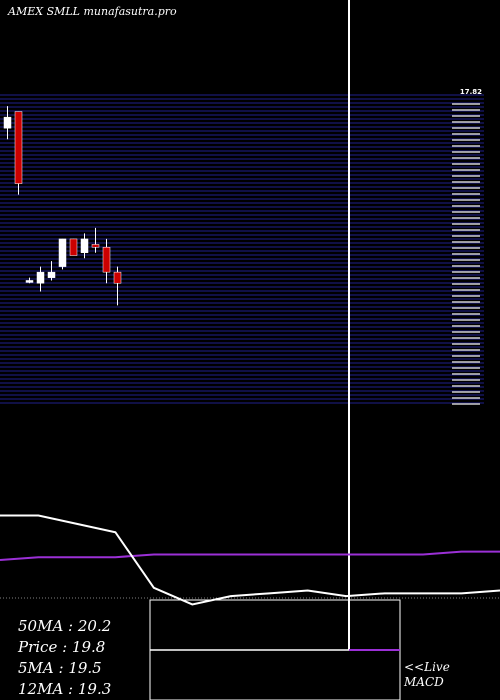 Image resolution: width=500 pixels, height=700 pixels. What do you see at coordinates (60, 668) in the screenshot?
I see `ma5-readout: 5MA : 19.5` at bounding box center [60, 668].